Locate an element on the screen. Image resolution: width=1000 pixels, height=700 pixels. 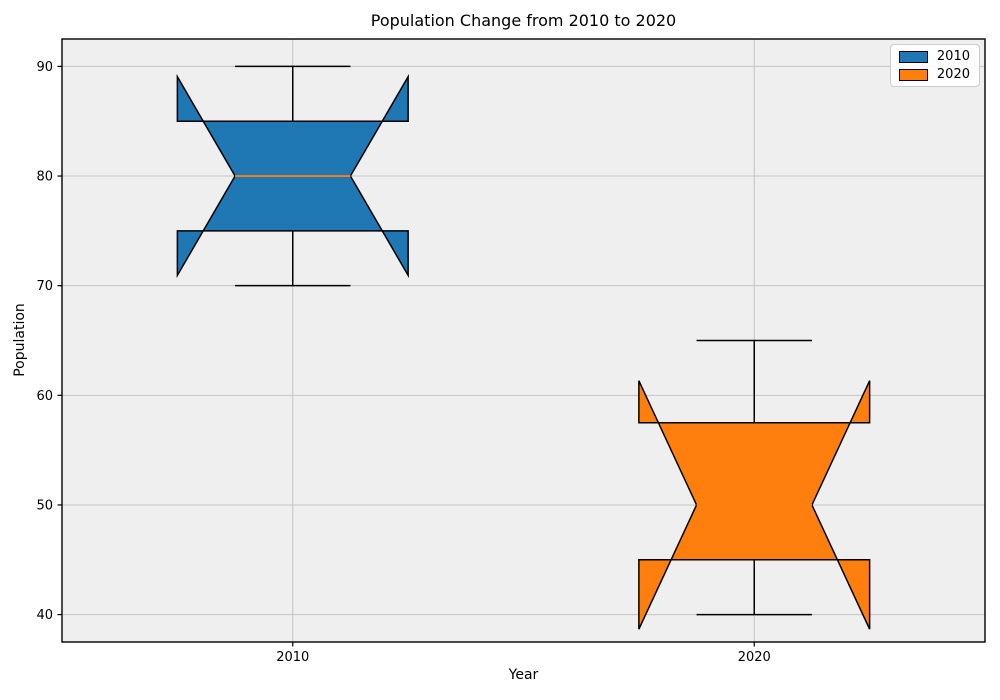
x-tick-label-2010: 2010 is located at coordinates (292, 657).